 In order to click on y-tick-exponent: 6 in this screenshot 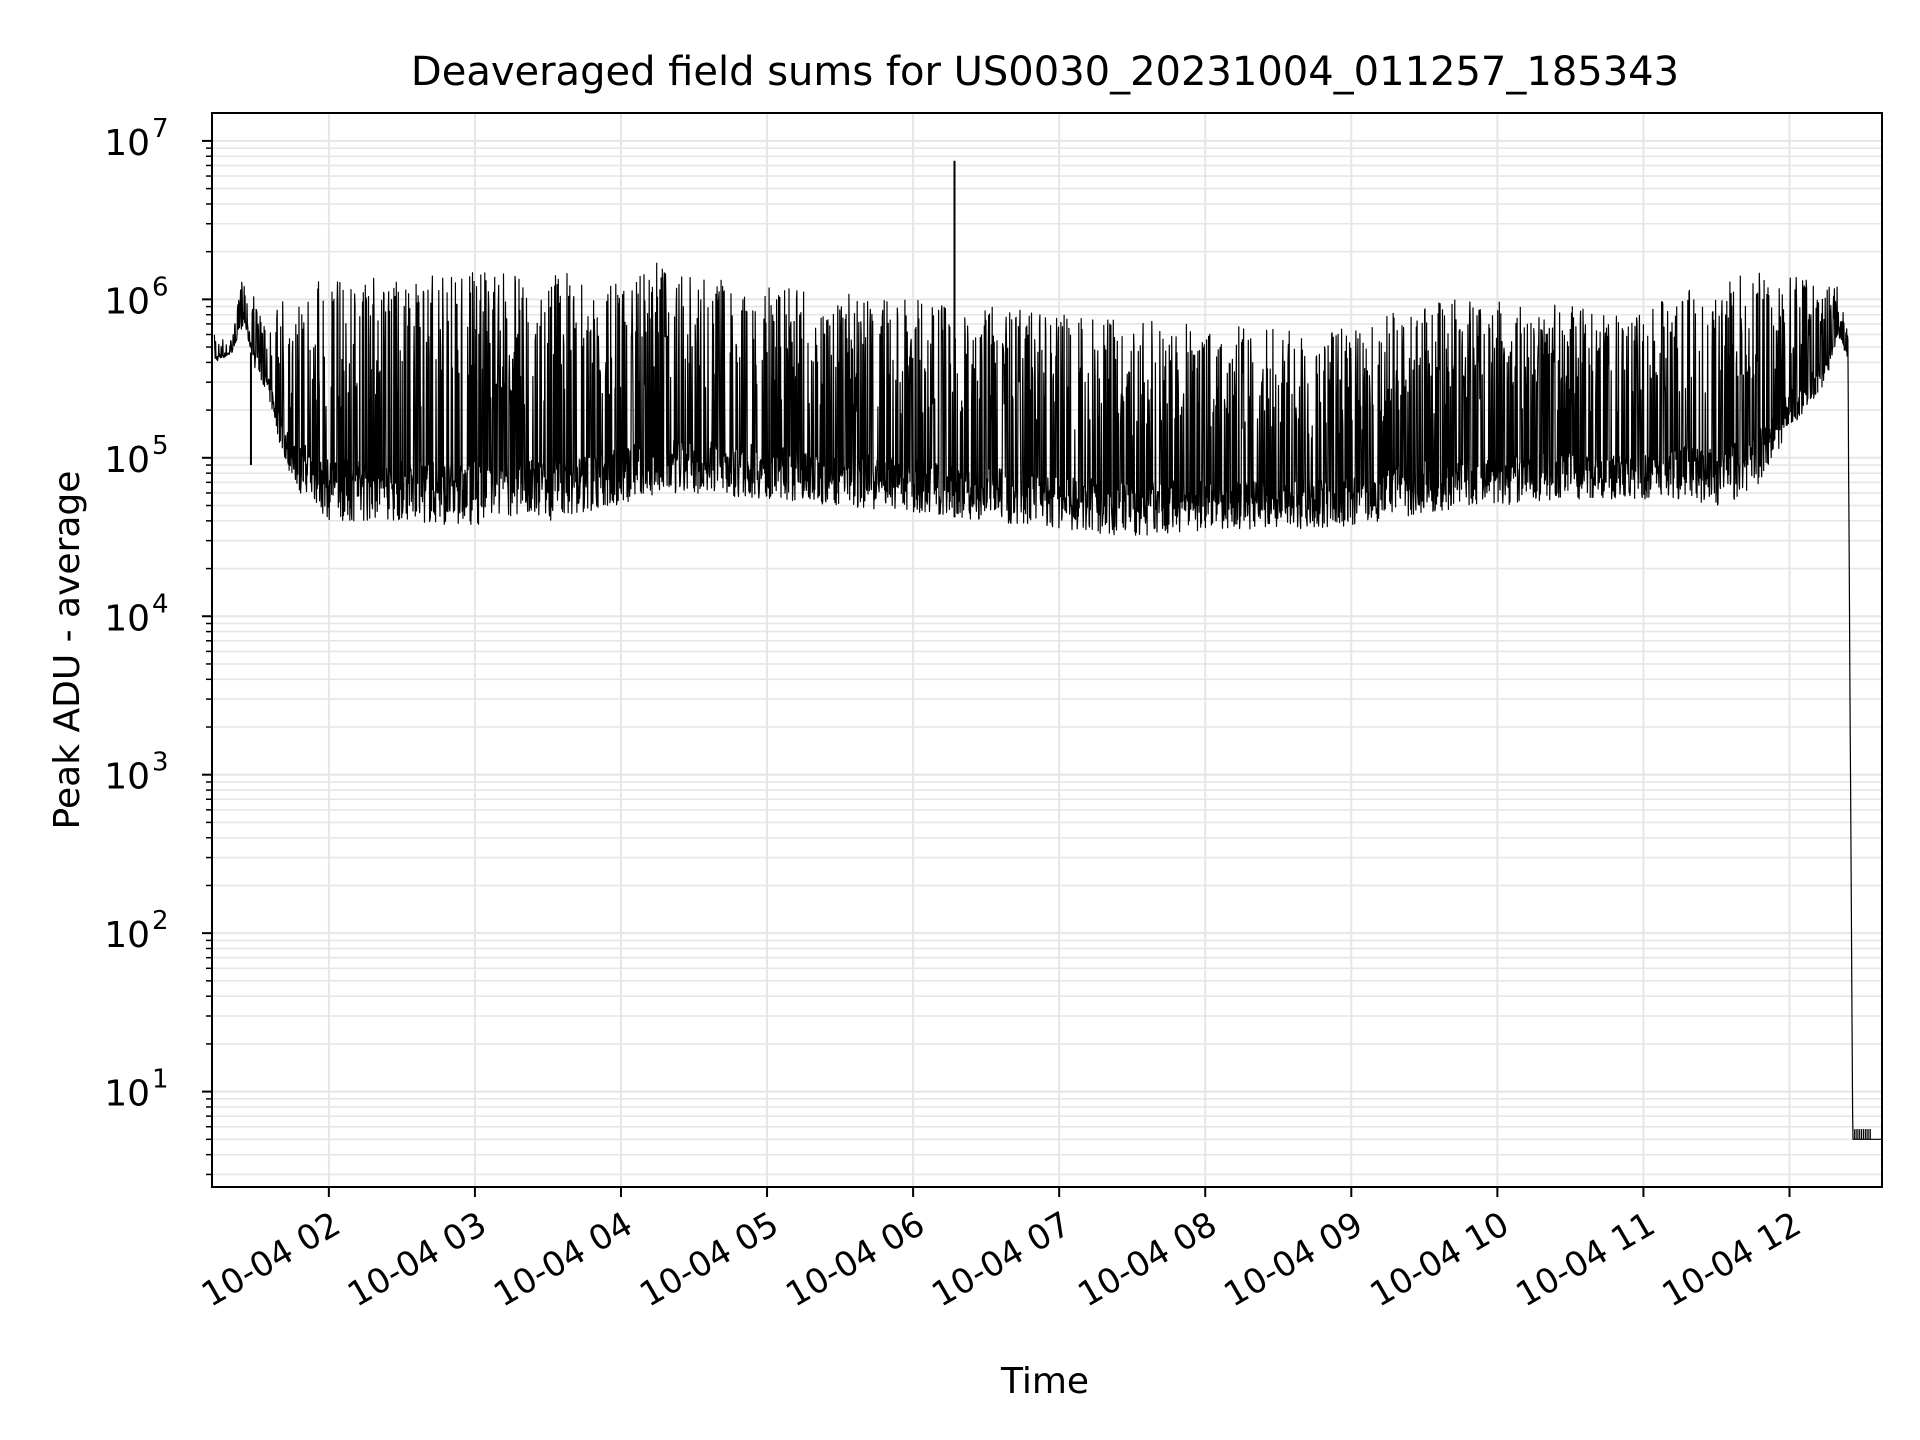, I will do `click(160, 287)`.